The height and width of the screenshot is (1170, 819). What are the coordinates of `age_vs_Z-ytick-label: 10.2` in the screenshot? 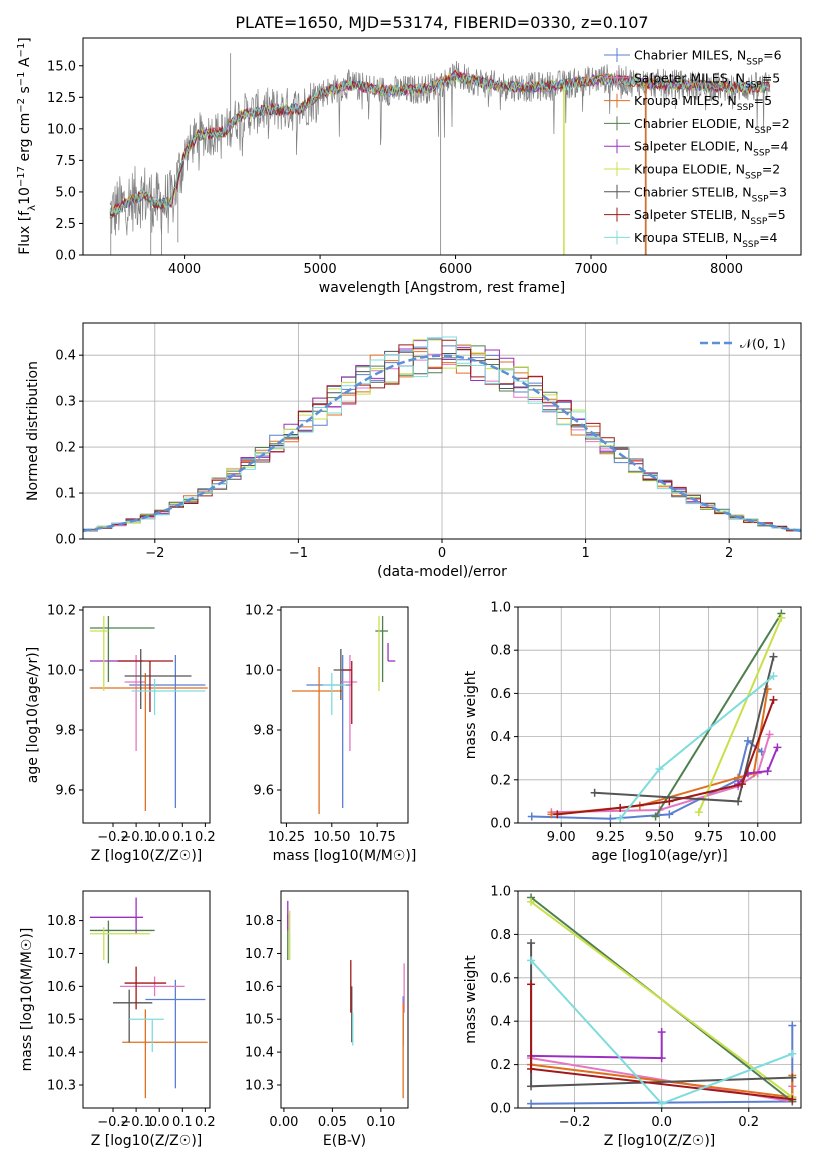 It's located at (61, 611).